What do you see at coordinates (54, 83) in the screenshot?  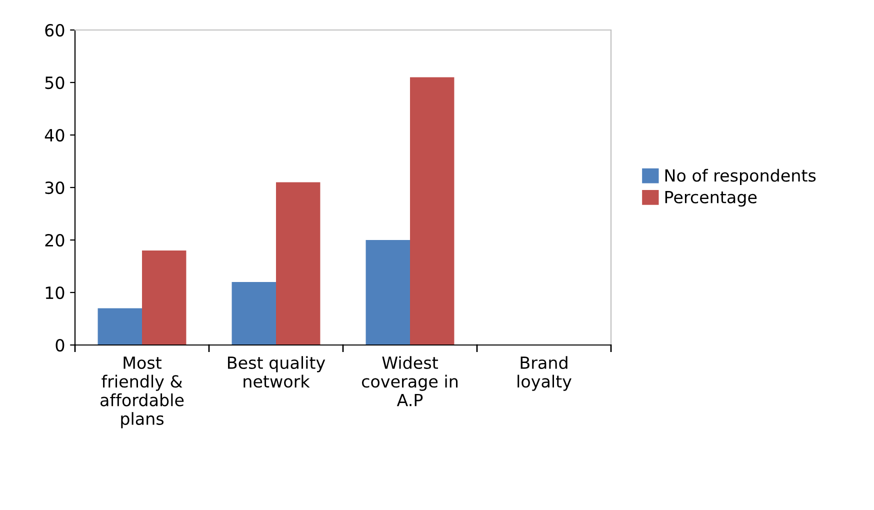 I see `y-tick-label: 50` at bounding box center [54, 83].